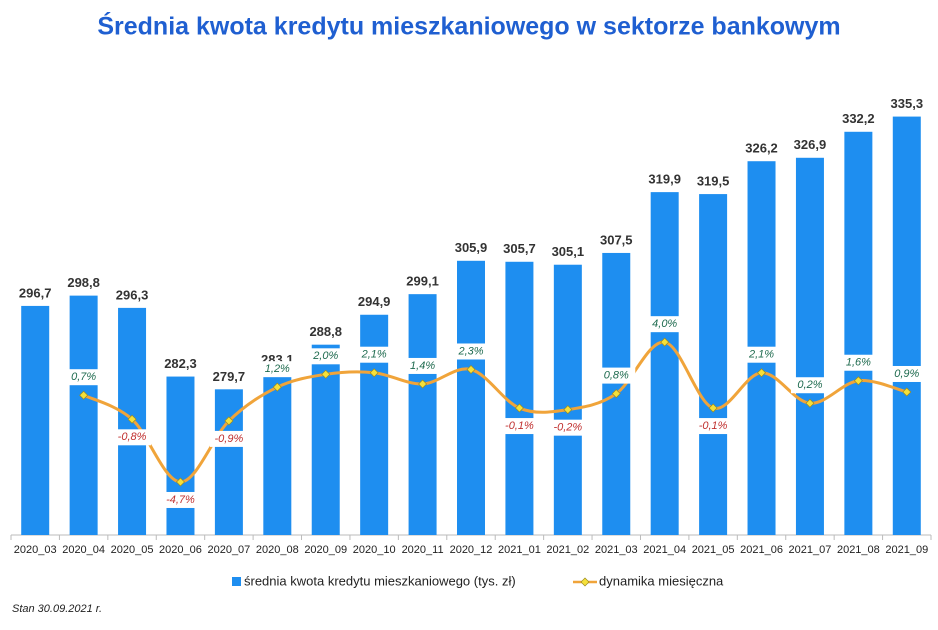 The image size is (938, 630). I want to click on bar-value-label: 305,7, so click(519, 248).